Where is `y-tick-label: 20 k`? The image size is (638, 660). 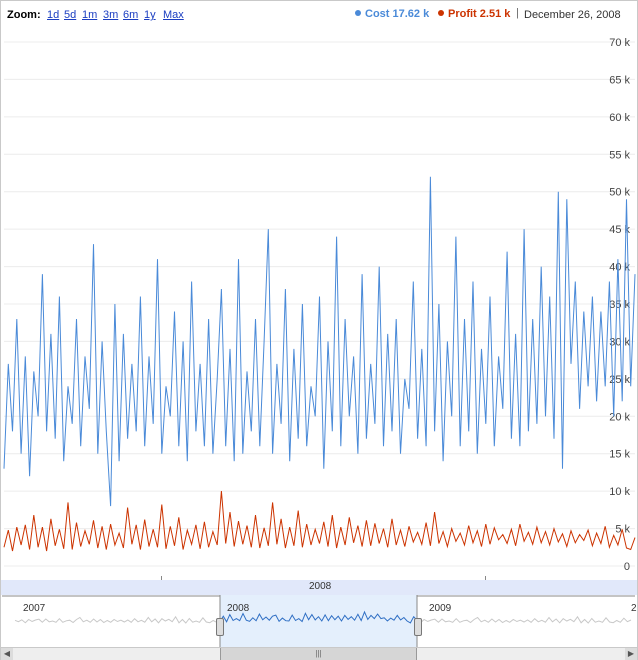
y-tick-label: 20 k is located at coordinates (619, 417).